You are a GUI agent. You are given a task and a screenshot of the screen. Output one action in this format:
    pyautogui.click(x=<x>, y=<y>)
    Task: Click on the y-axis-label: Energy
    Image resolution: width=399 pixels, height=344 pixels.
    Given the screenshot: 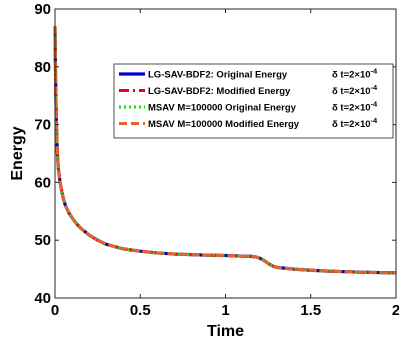 What is the action you would take?
    pyautogui.click(x=17, y=153)
    